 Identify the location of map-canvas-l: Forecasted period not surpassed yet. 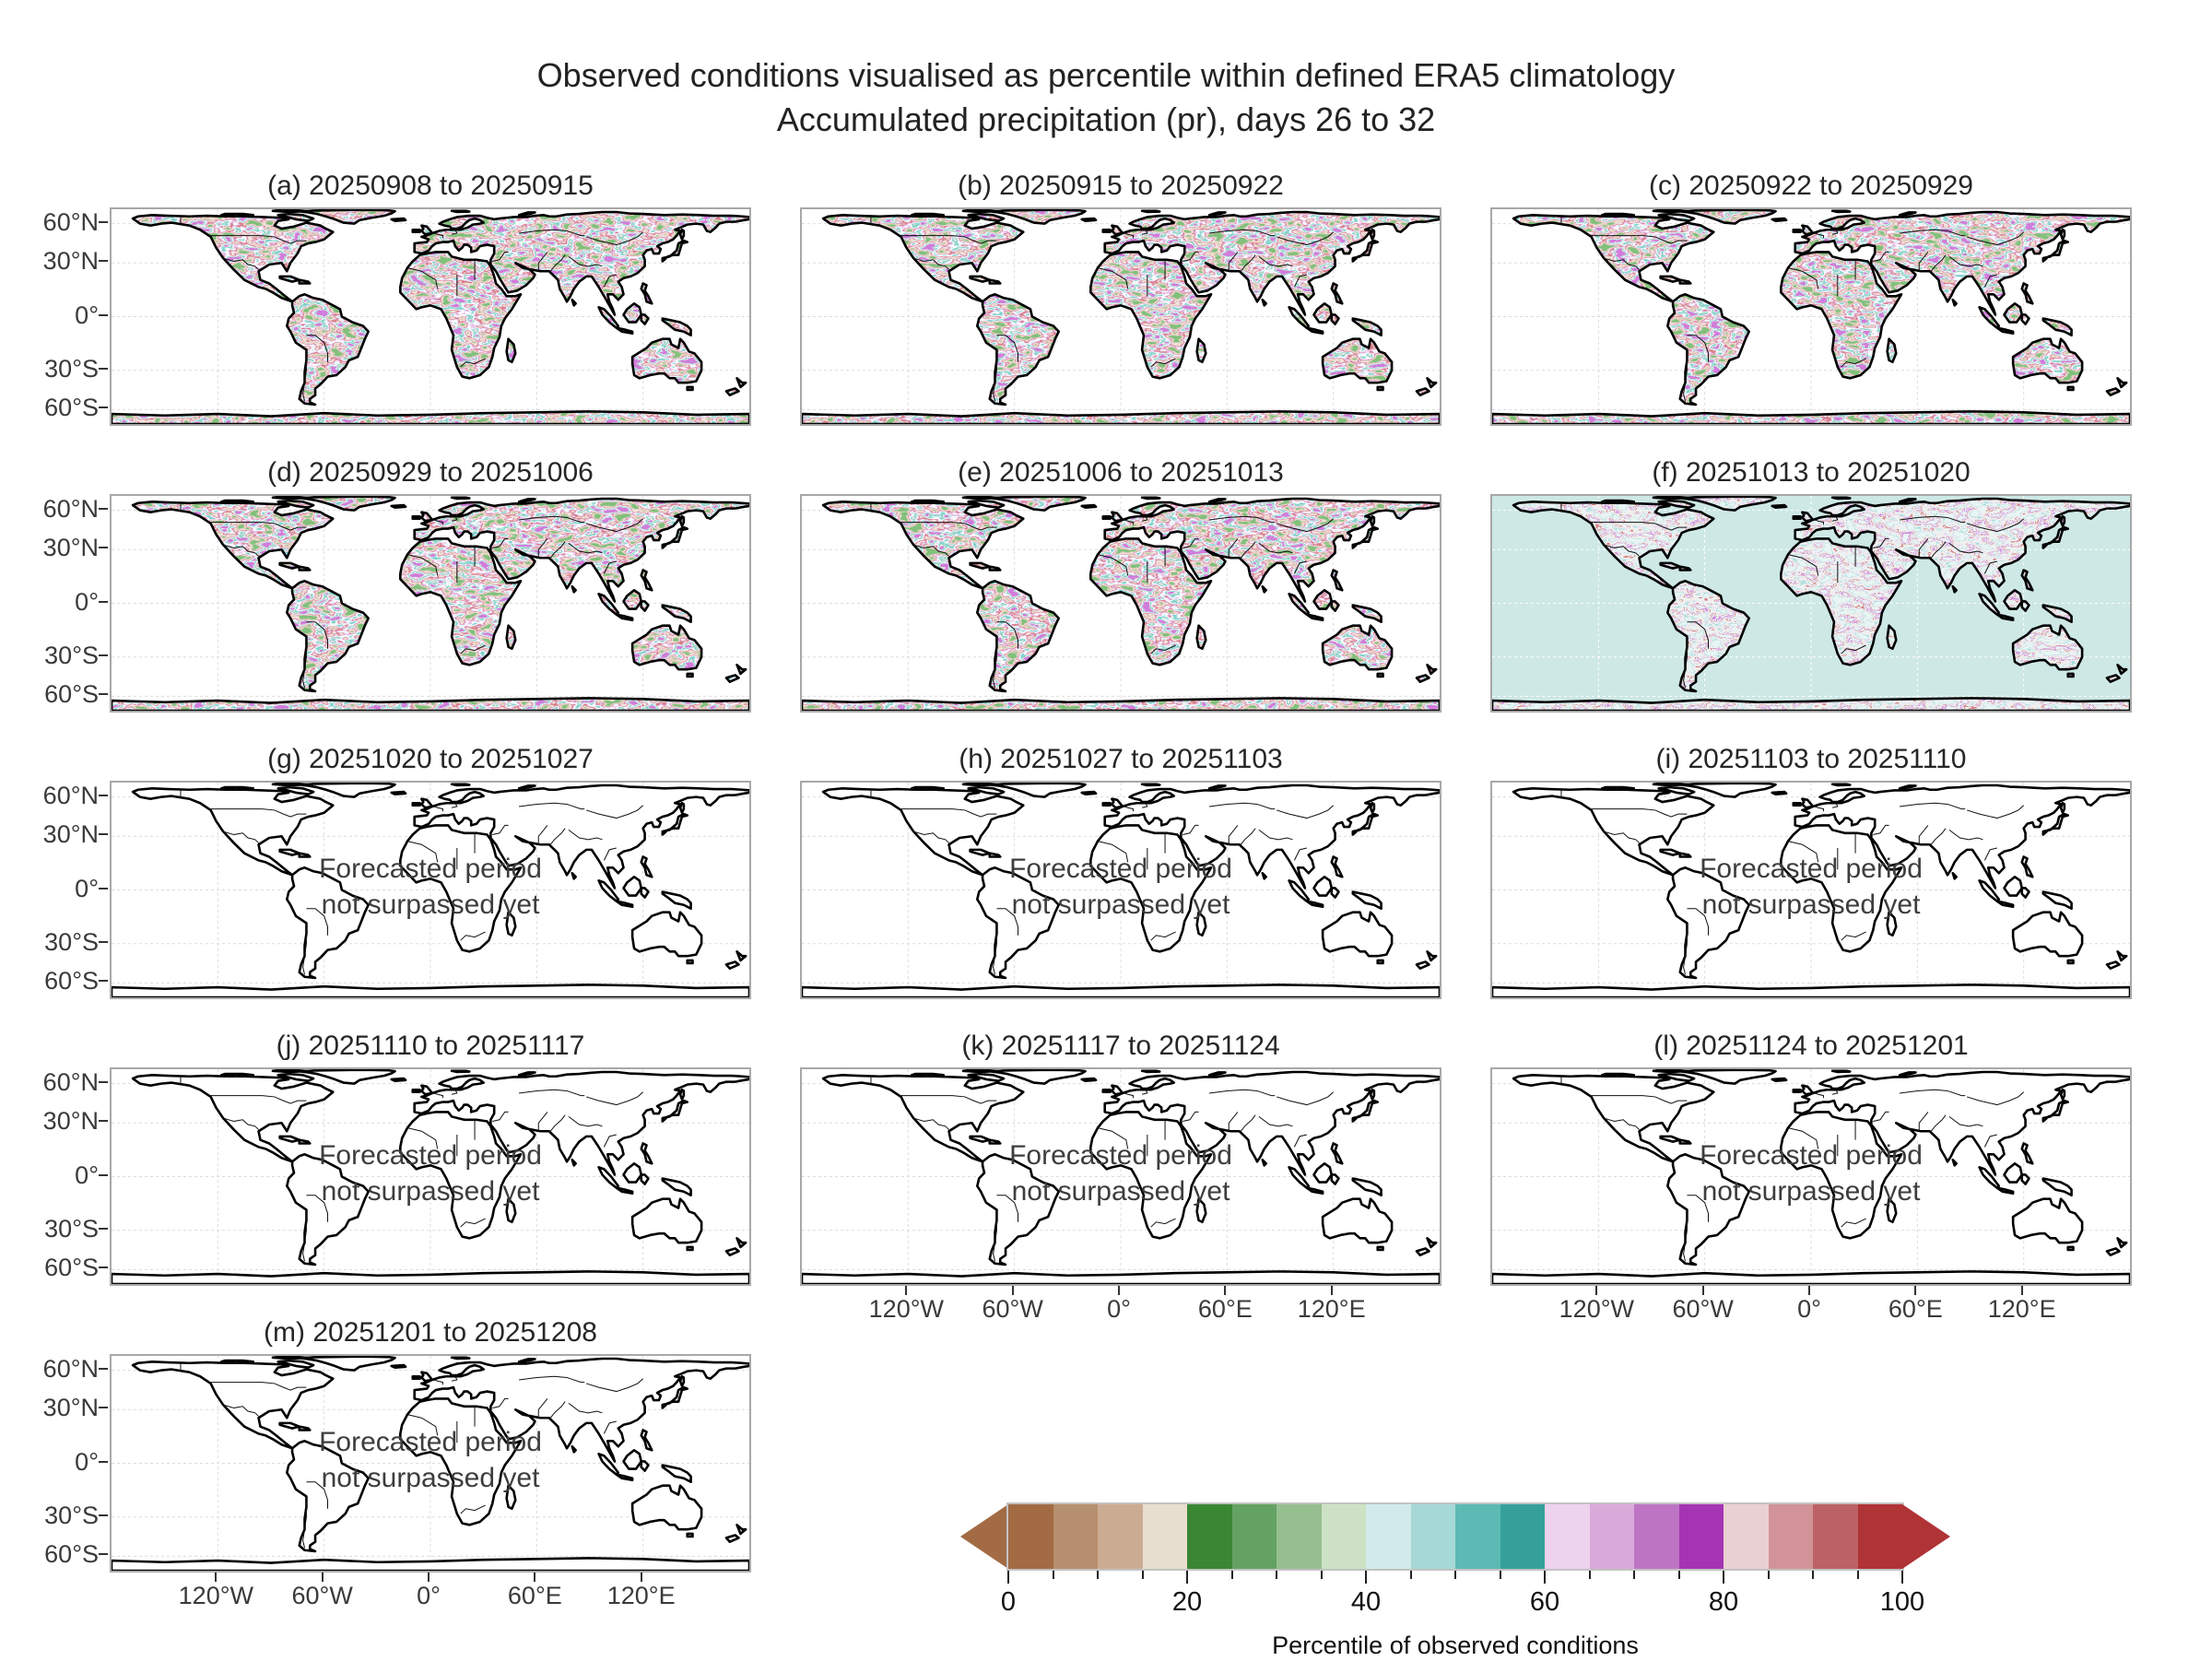
(1811, 1176).